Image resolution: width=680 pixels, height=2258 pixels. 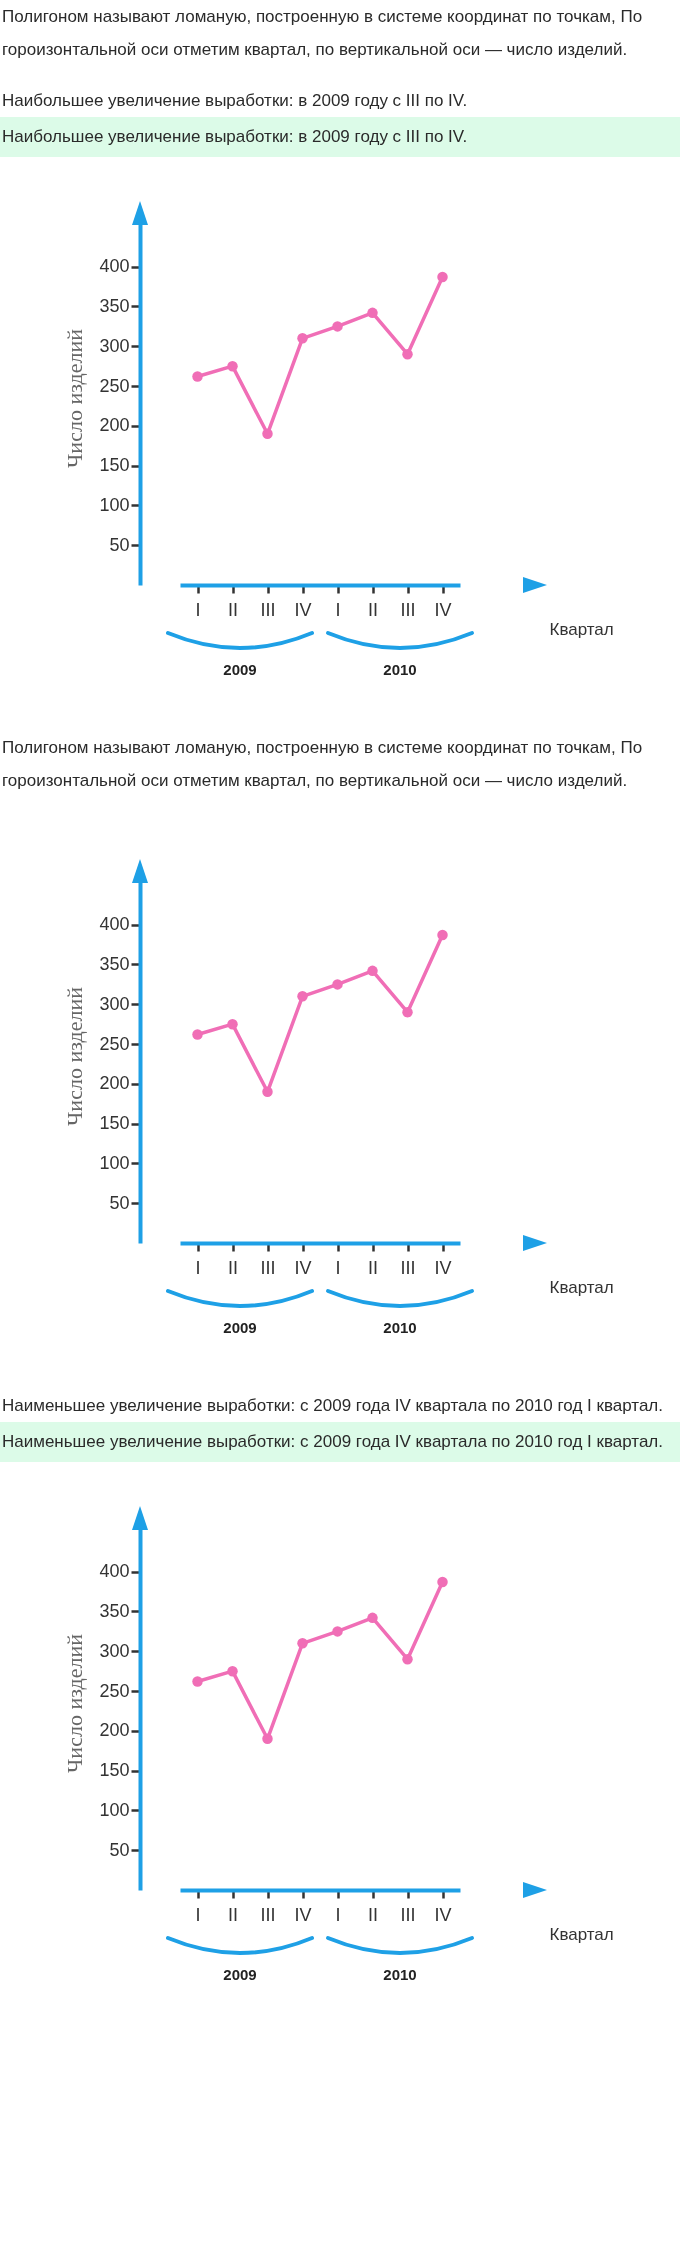 What do you see at coordinates (235, 101) in the screenshot?
I see `chart-title: Наибольшее увеличение выработки: в 2009 году с III по IV.` at bounding box center [235, 101].